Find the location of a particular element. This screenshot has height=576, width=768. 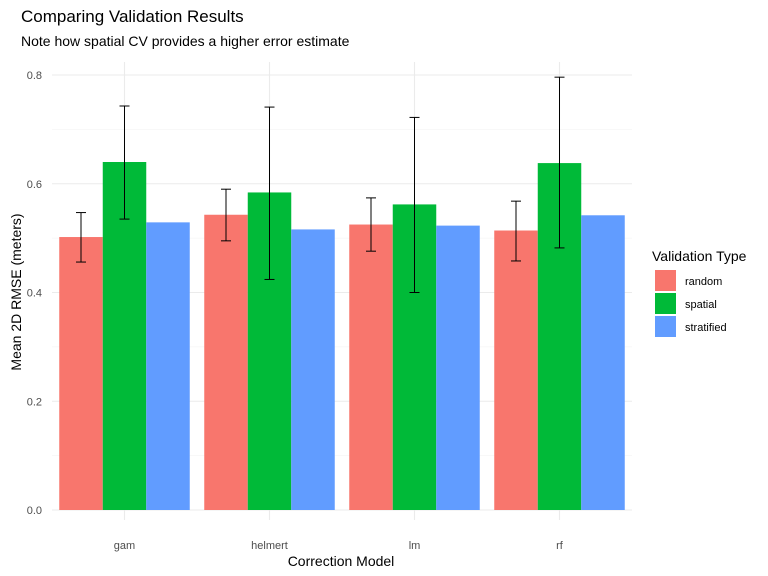

y-axis-title: Mean 2D RMSE (meters) is located at coordinates (16, 291).